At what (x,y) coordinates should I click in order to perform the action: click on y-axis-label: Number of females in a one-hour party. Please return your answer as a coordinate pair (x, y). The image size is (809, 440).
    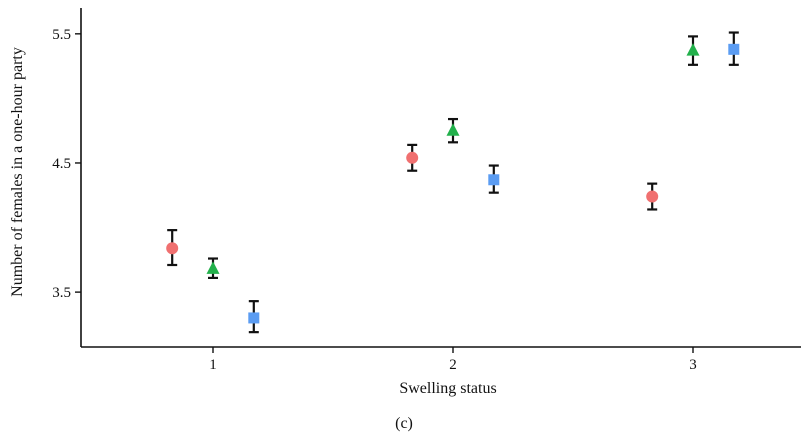
    Looking at the image, I should click on (17, 172).